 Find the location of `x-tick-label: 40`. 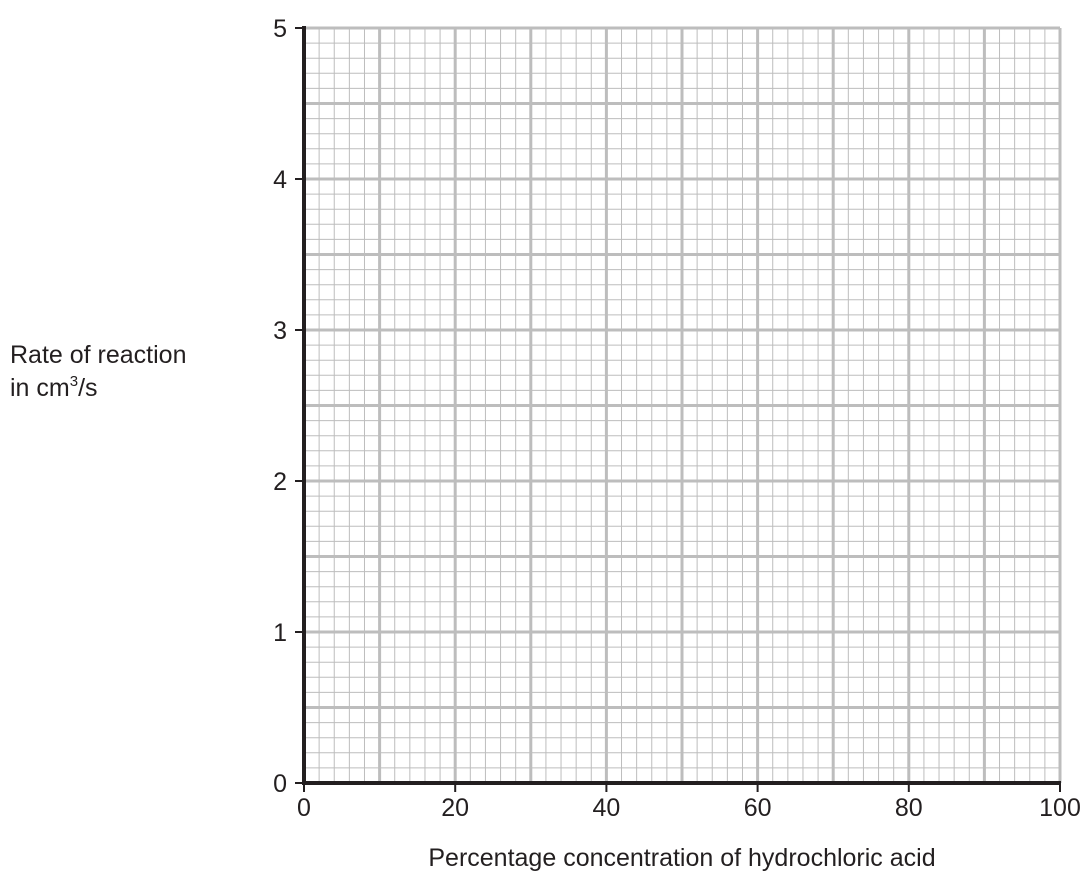

x-tick-label: 40 is located at coordinates (606, 808).